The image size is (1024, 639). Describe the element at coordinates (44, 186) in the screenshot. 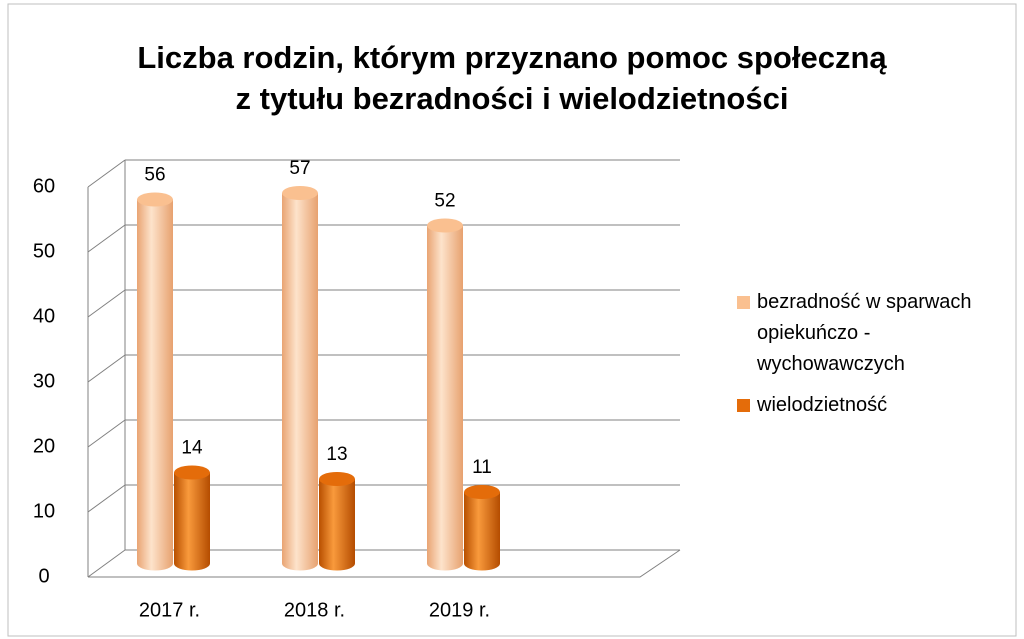

I see `y-tick-label: 60` at that location.